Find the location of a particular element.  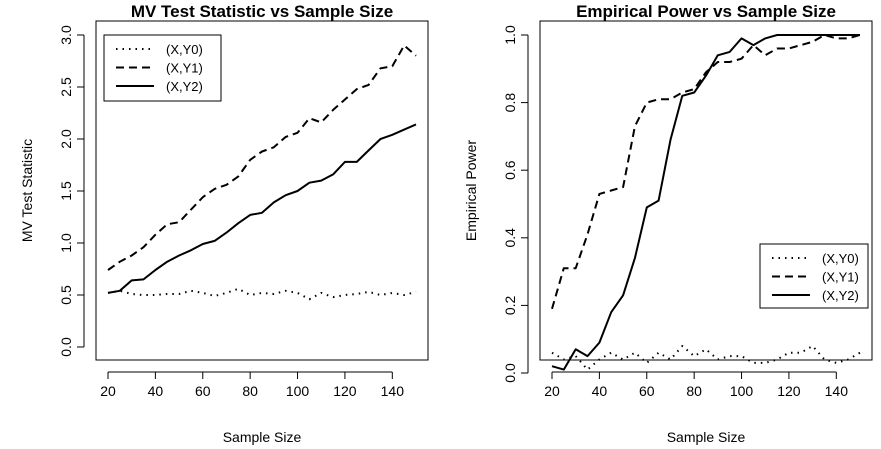

chart-title: MV Test Statistic vs Sample Size is located at coordinates (262, 11).